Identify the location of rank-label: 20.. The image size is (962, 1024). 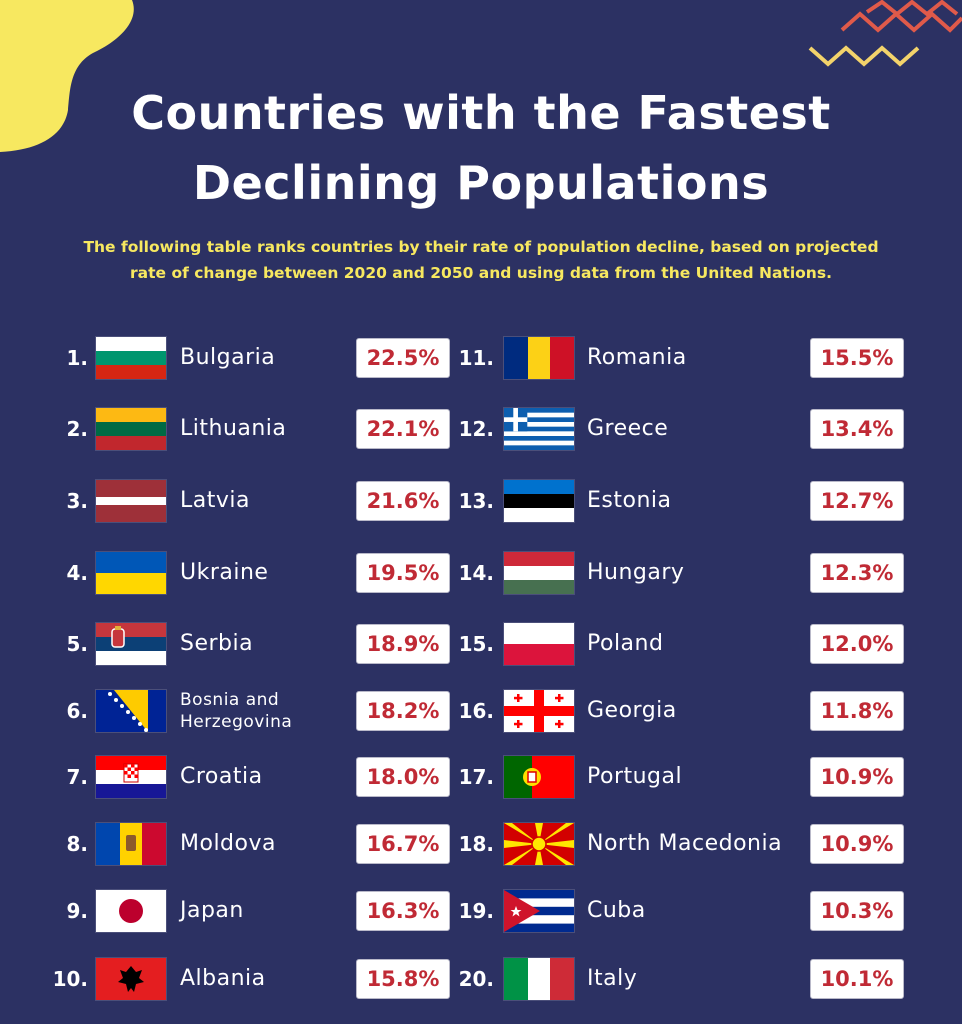
(476, 979).